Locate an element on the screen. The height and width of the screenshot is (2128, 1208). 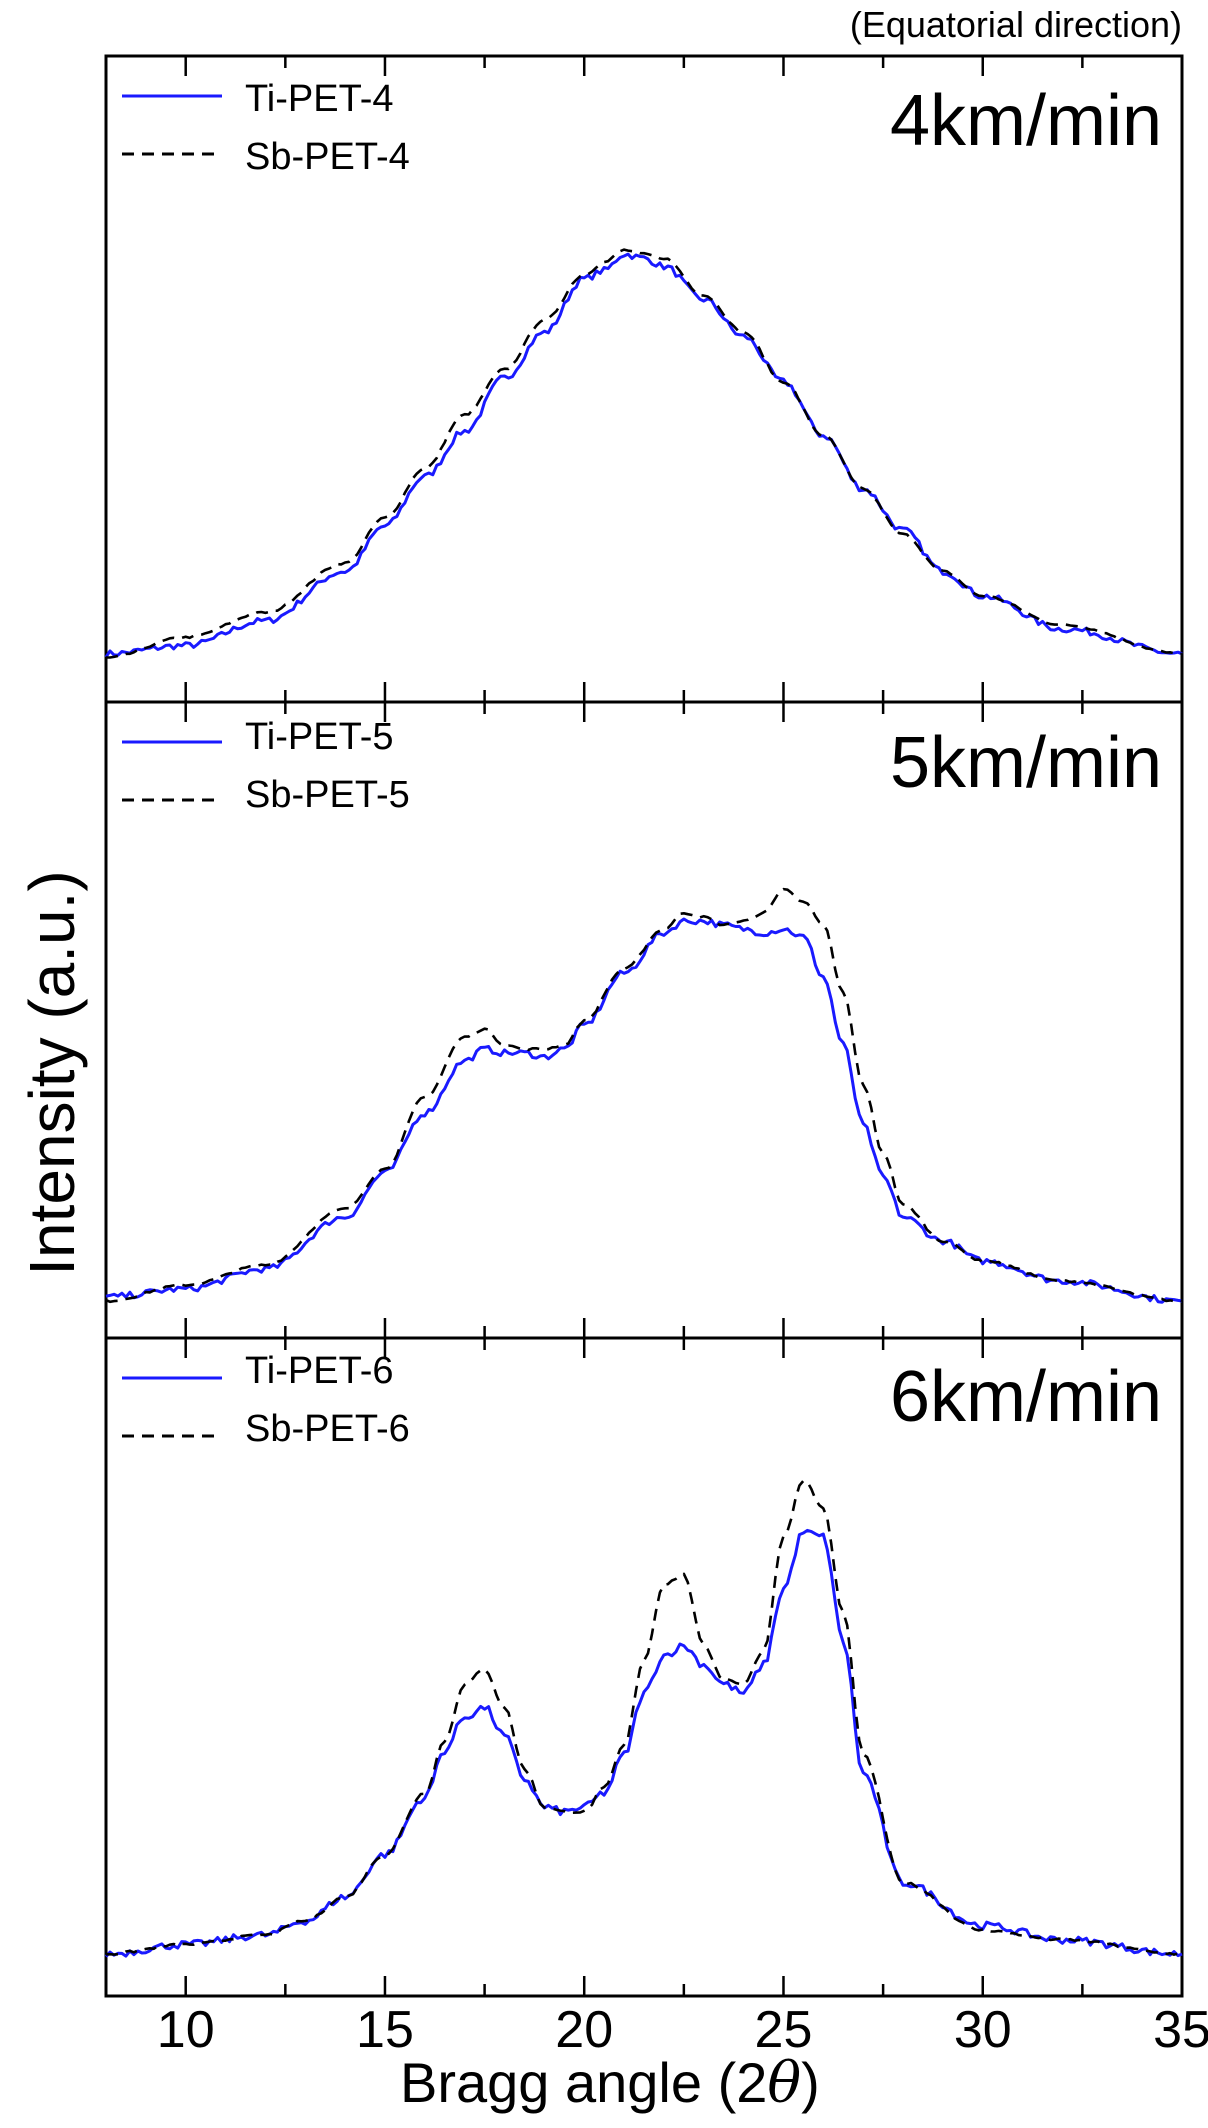
legend-label-ti-pet-4: Ti-PET-4 is located at coordinates (319, 99).